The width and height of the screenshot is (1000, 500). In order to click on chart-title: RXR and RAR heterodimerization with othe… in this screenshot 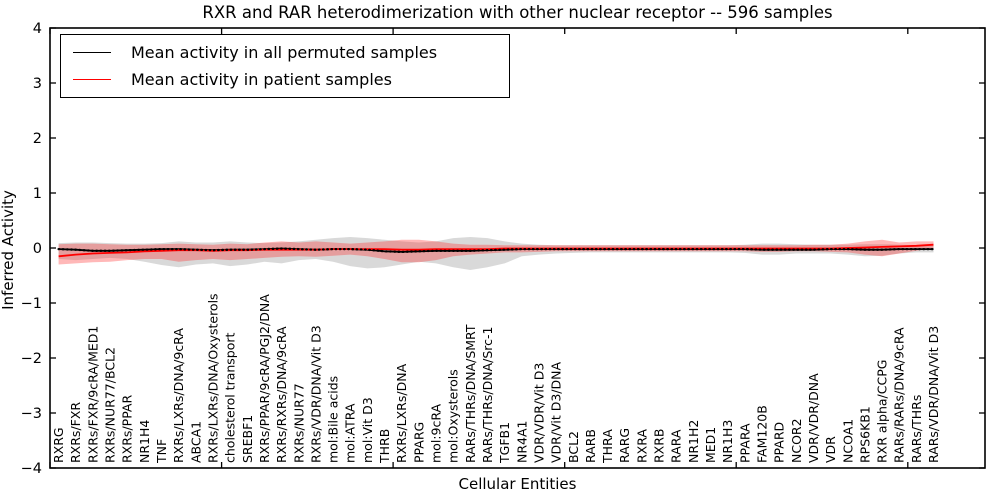, I will do `click(517, 12)`.